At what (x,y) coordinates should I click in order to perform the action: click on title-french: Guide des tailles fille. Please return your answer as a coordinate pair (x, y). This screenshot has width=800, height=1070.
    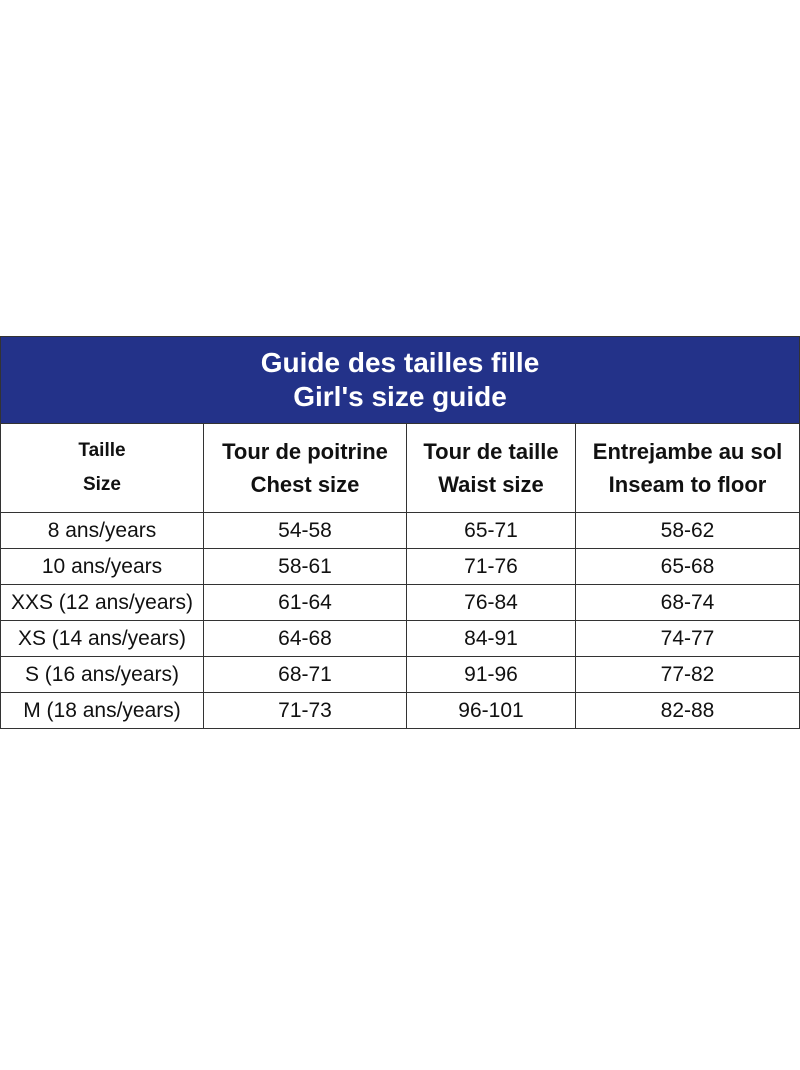
    Looking at the image, I should click on (400, 362).